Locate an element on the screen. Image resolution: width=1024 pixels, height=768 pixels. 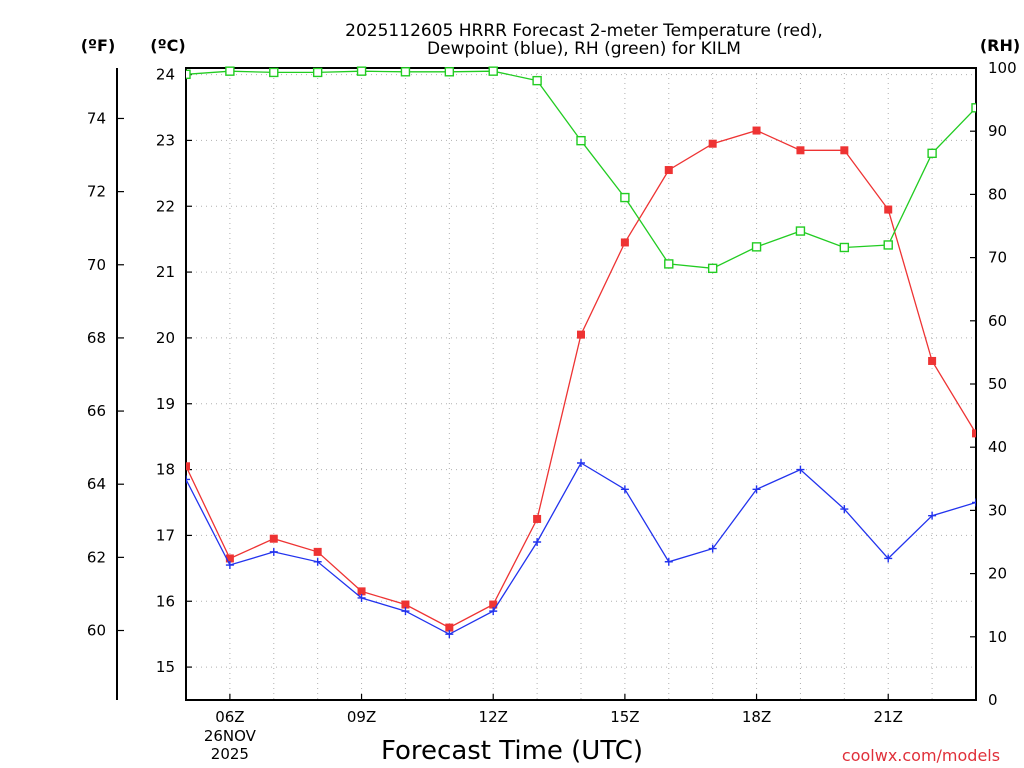
x-axis-label: Forecast Time (UTC) is located at coordinates (512, 751).